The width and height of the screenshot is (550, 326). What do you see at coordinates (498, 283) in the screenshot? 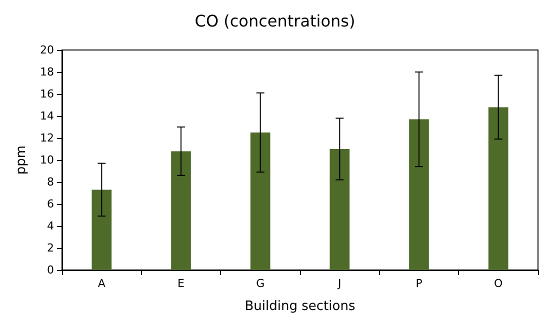
I see `x-tick-label: O` at bounding box center [498, 283].